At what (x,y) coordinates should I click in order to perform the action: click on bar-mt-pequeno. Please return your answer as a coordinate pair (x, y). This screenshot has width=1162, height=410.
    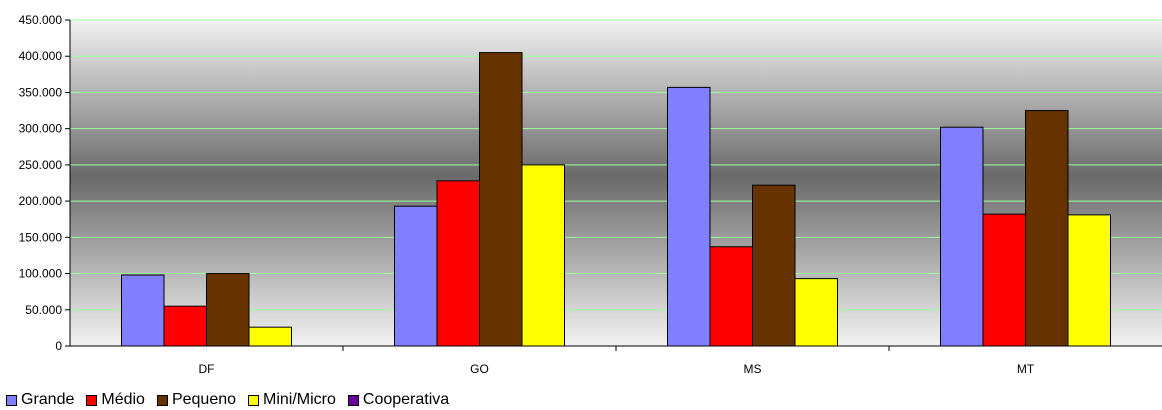
    Looking at the image, I should click on (1047, 228).